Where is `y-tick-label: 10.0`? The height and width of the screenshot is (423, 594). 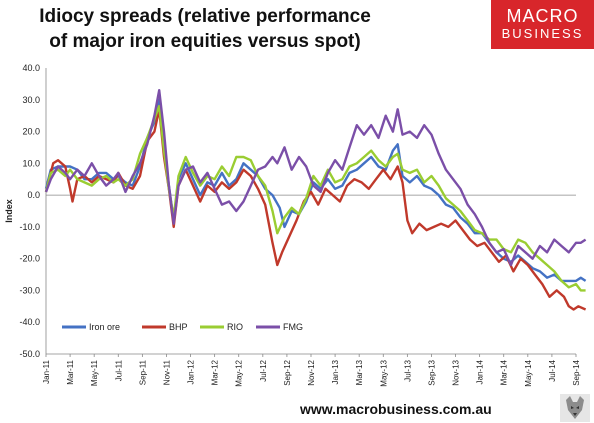 y-tick-label: 10.0 is located at coordinates (31, 163).